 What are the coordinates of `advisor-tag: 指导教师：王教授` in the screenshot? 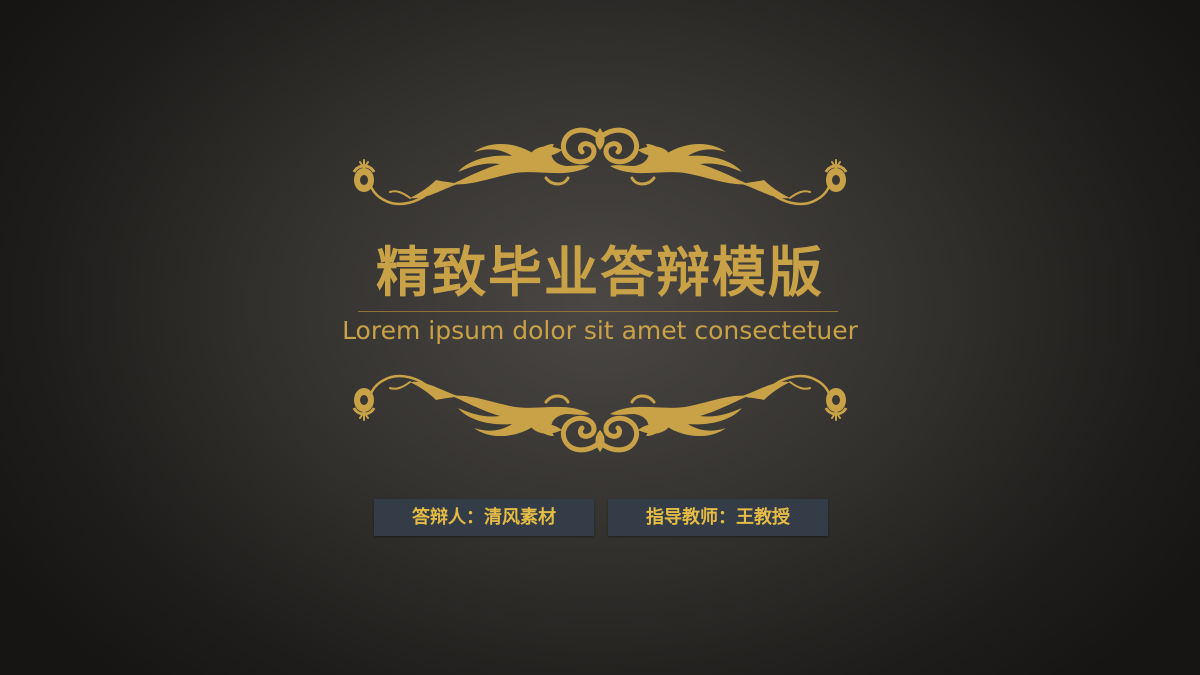 It's located at (718, 517).